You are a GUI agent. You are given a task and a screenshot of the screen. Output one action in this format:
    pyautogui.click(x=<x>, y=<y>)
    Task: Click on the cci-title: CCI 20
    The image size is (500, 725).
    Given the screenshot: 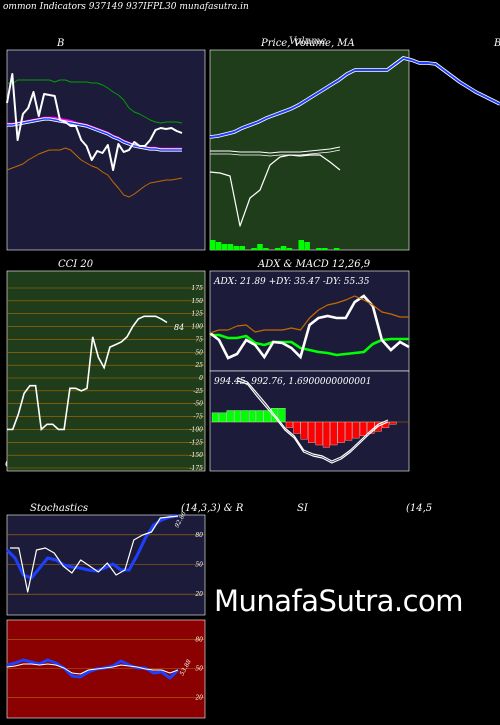 What is the action you would take?
    pyautogui.click(x=76, y=264)
    